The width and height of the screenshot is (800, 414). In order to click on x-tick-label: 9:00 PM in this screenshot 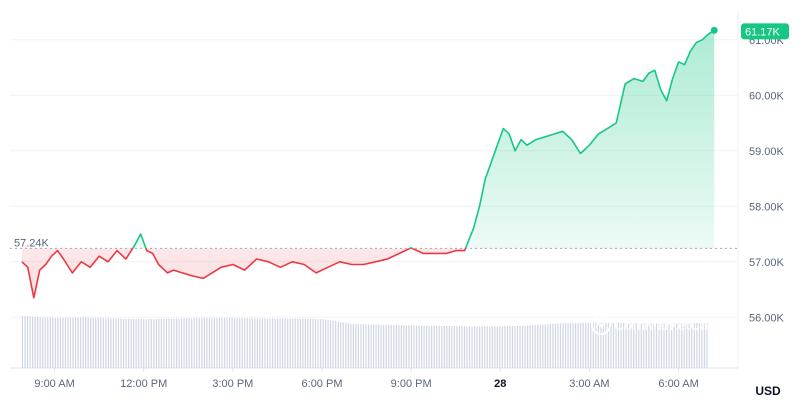, I will do `click(411, 384)`.